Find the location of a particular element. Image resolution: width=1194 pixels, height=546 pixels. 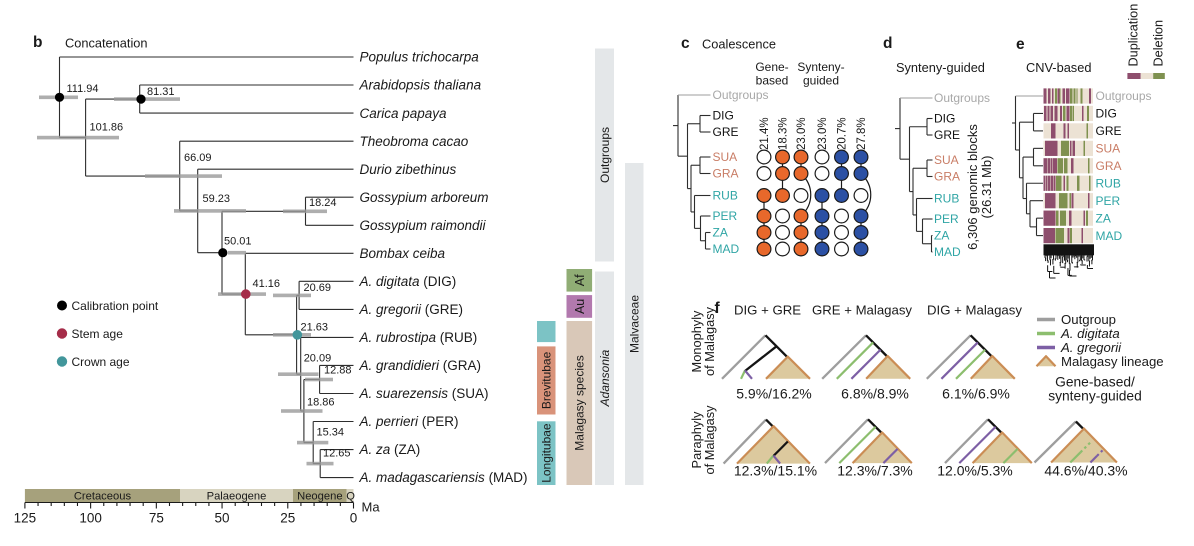

svg-text: Calibration point is located at coordinates (115, 306).